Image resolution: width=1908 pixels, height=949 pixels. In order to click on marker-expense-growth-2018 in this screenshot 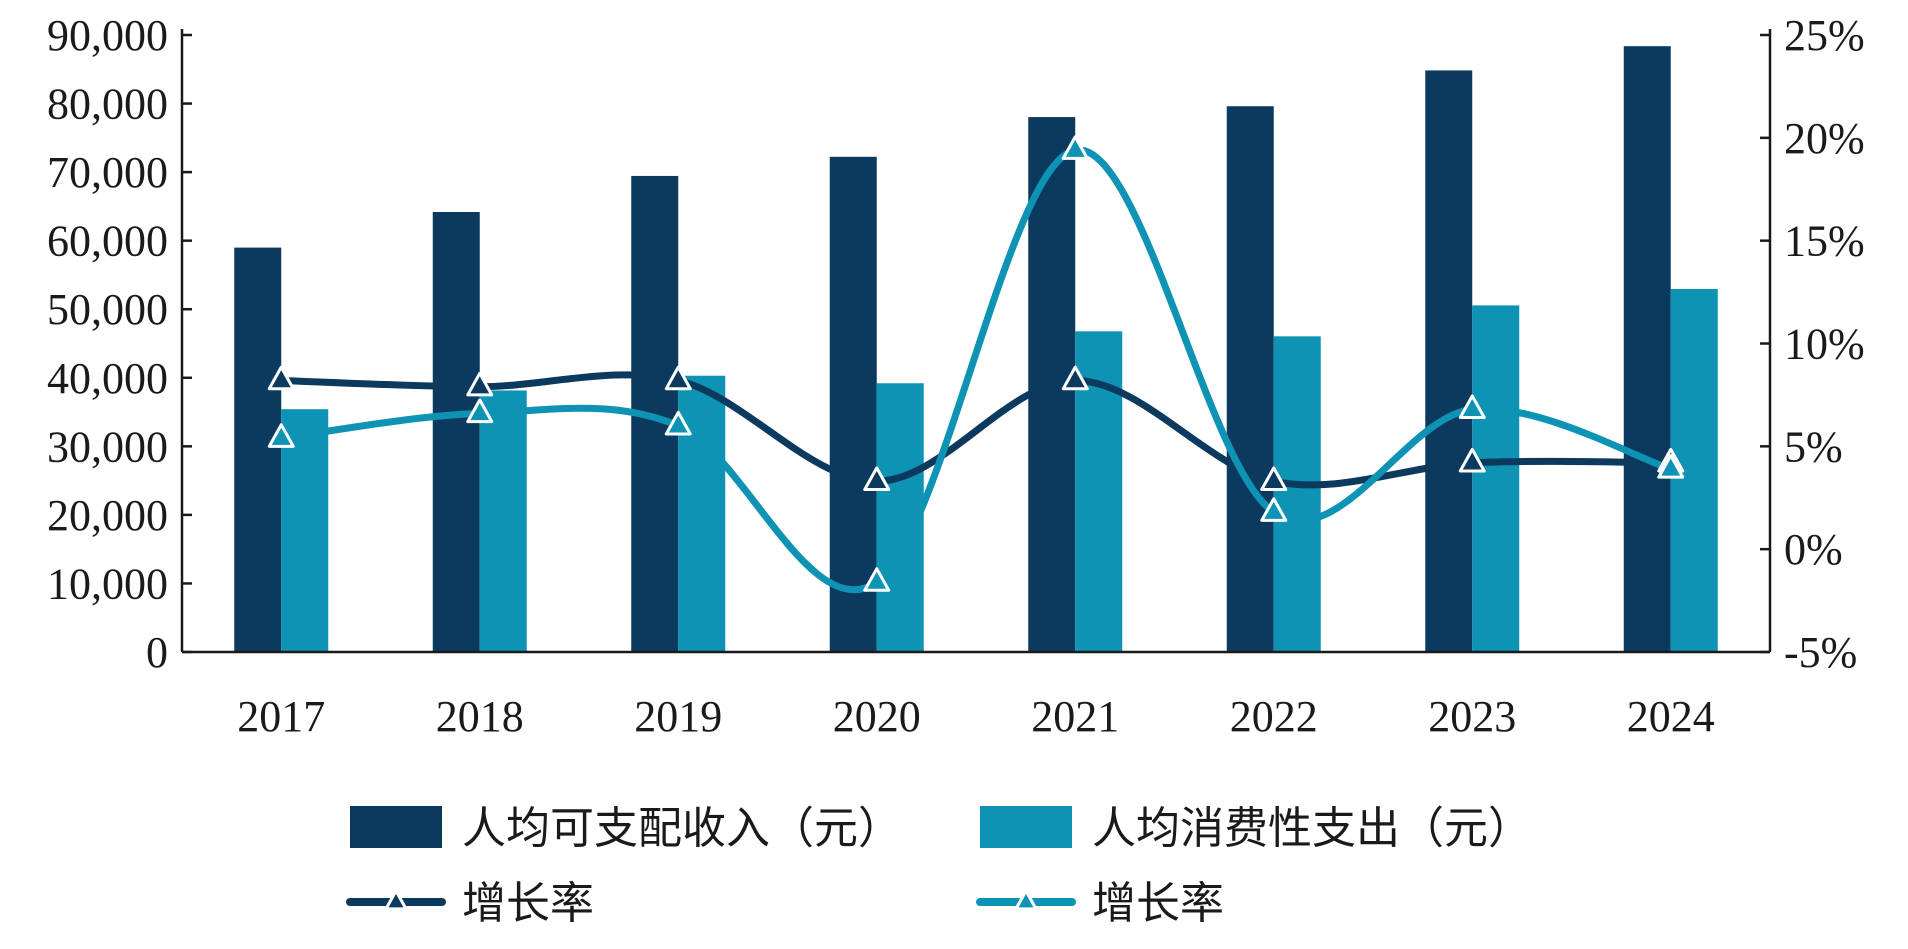, I will do `click(480, 411)`.